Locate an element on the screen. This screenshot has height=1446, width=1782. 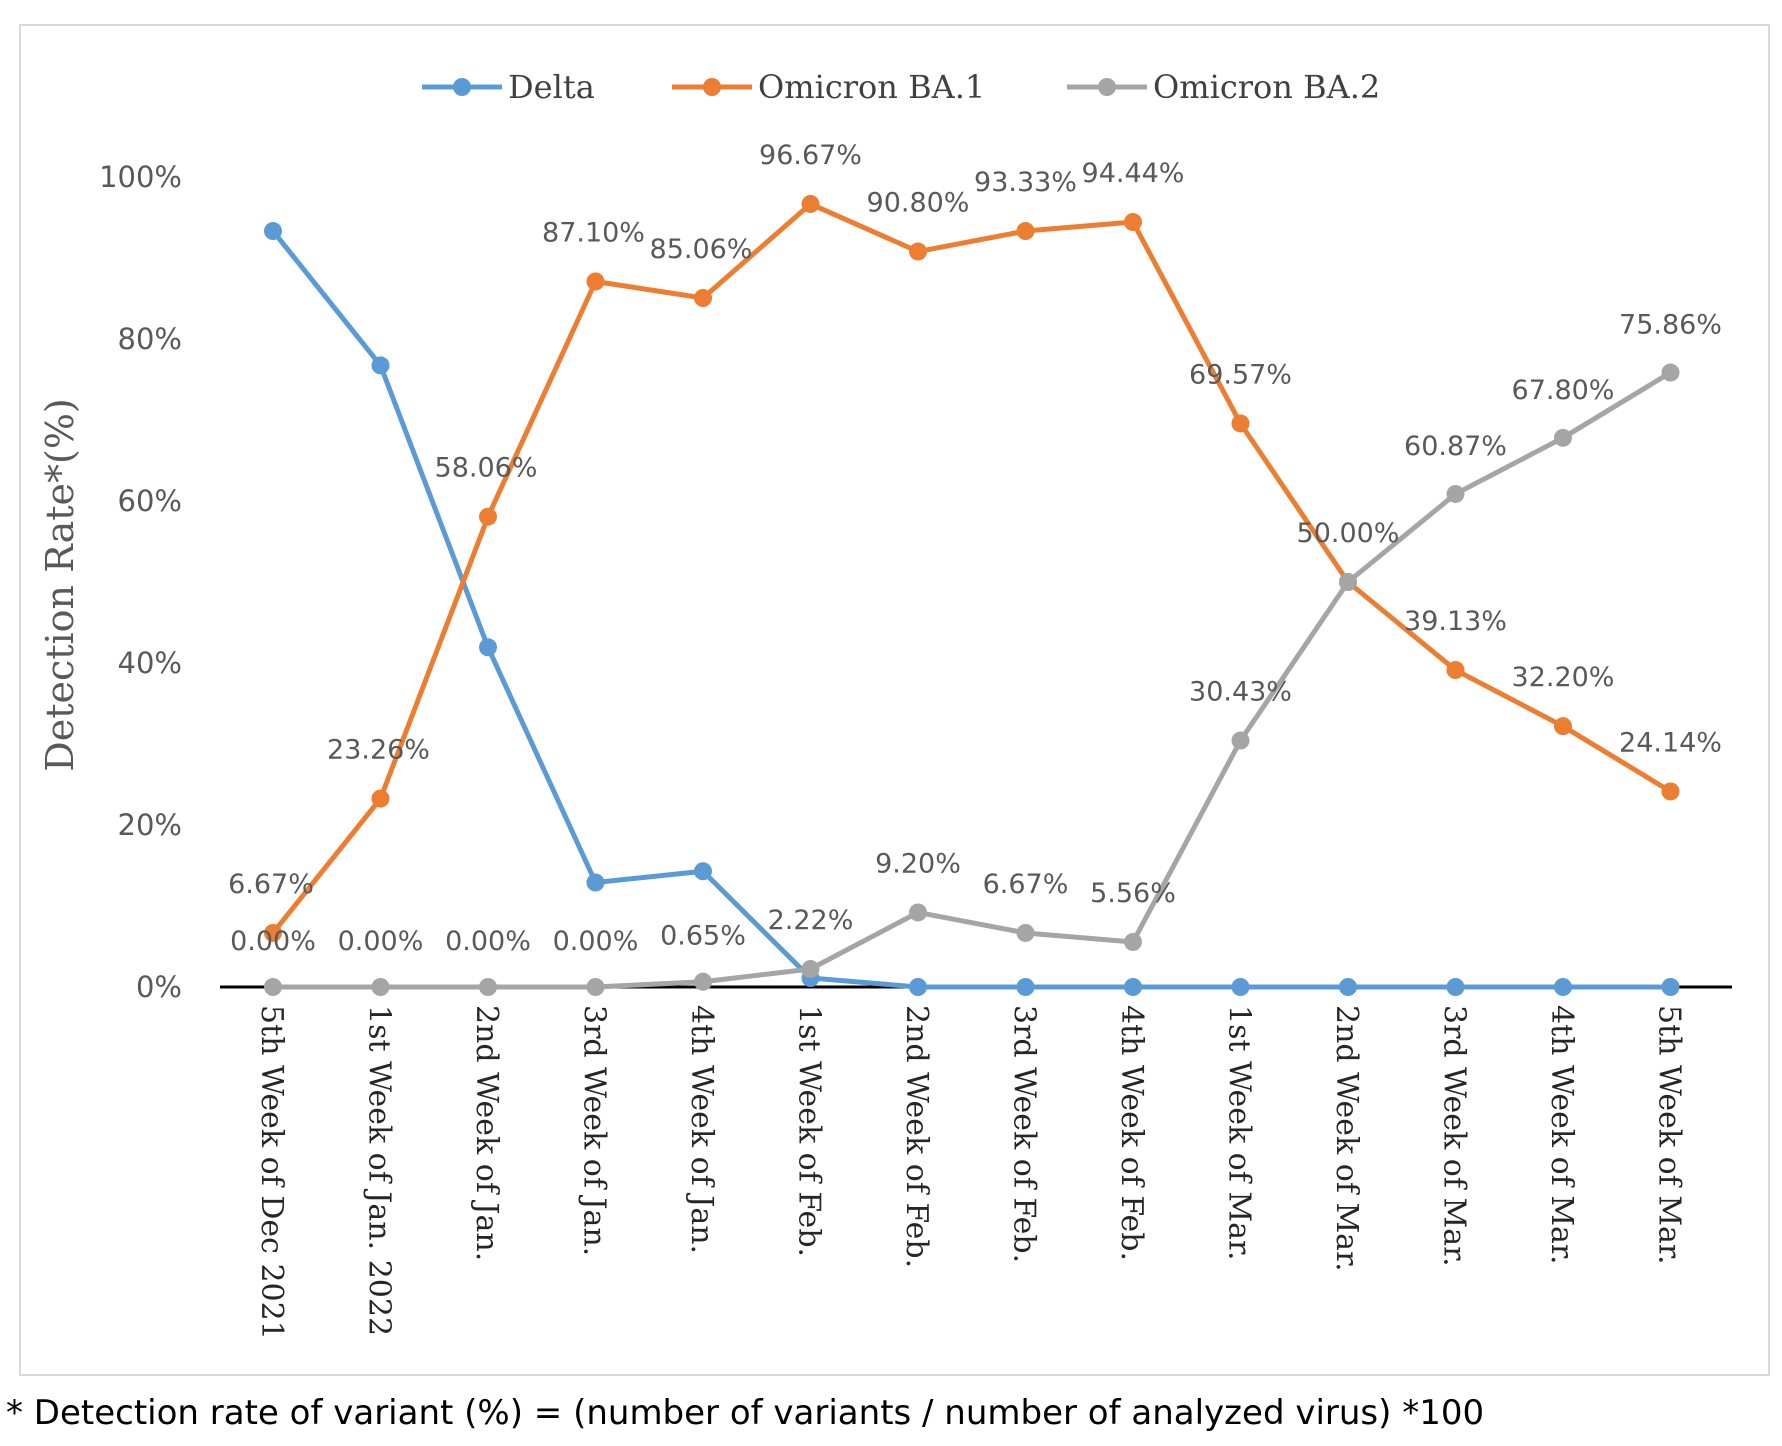
data-label: 50.00% is located at coordinates (1348, 533).